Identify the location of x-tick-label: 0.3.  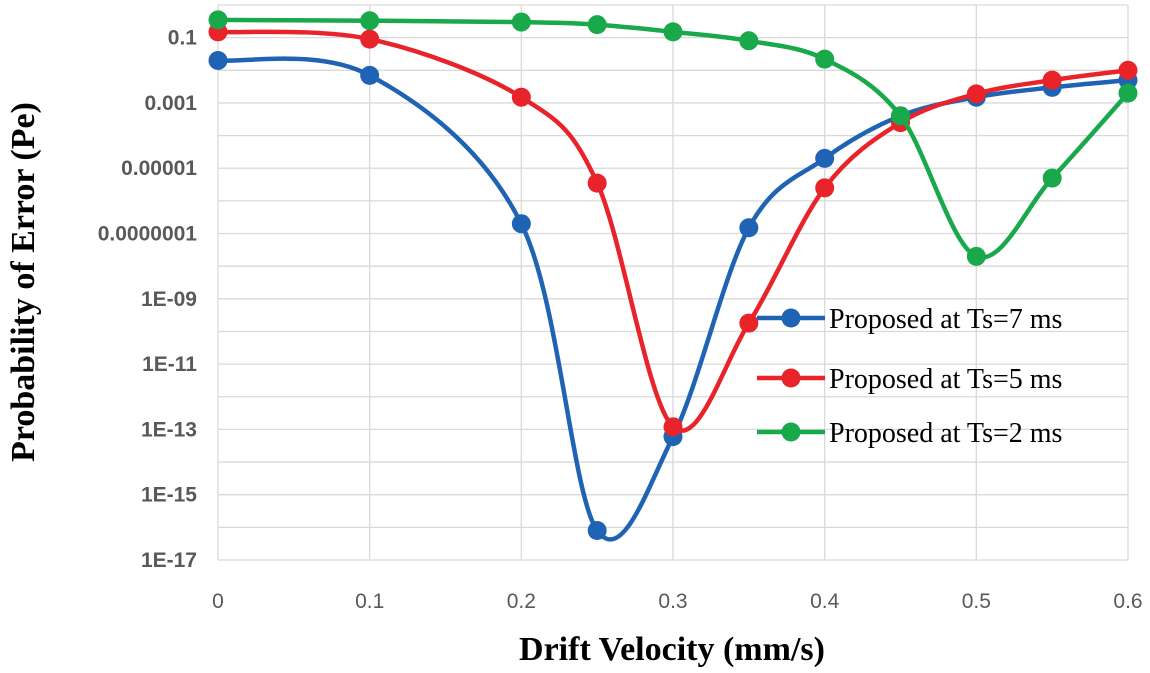
(672, 601).